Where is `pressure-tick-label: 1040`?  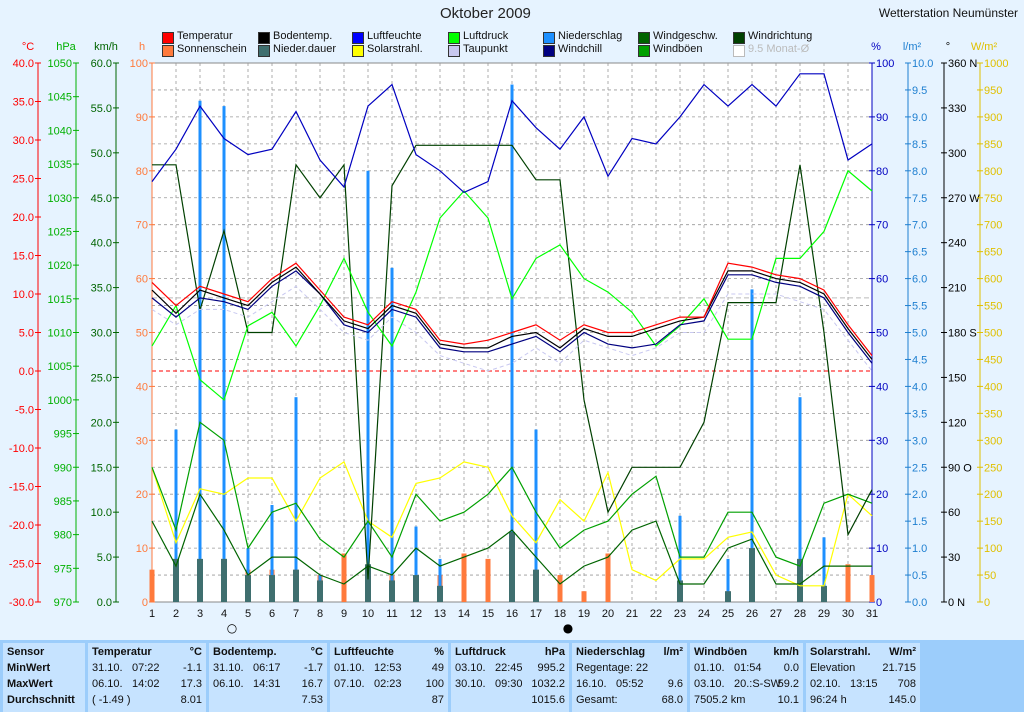 pressure-tick-label: 1040 is located at coordinates (60, 131).